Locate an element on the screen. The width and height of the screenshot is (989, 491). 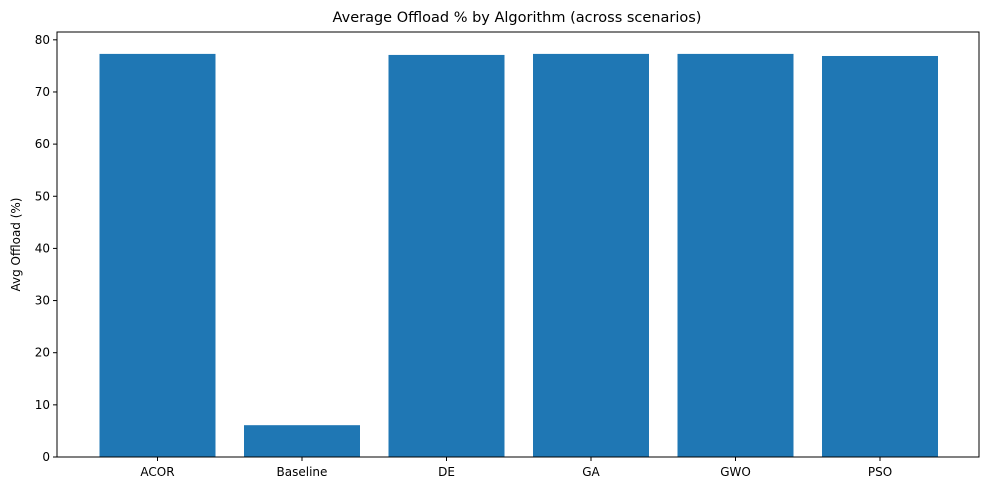
y-tick-label: 10 is located at coordinates (42, 405).